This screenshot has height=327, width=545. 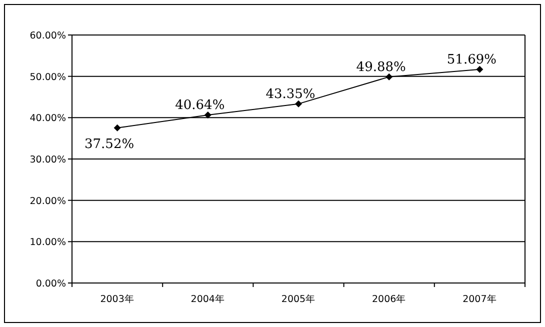 What do you see at coordinates (207, 299) in the screenshot?
I see `x-tick-label: 2004年` at bounding box center [207, 299].